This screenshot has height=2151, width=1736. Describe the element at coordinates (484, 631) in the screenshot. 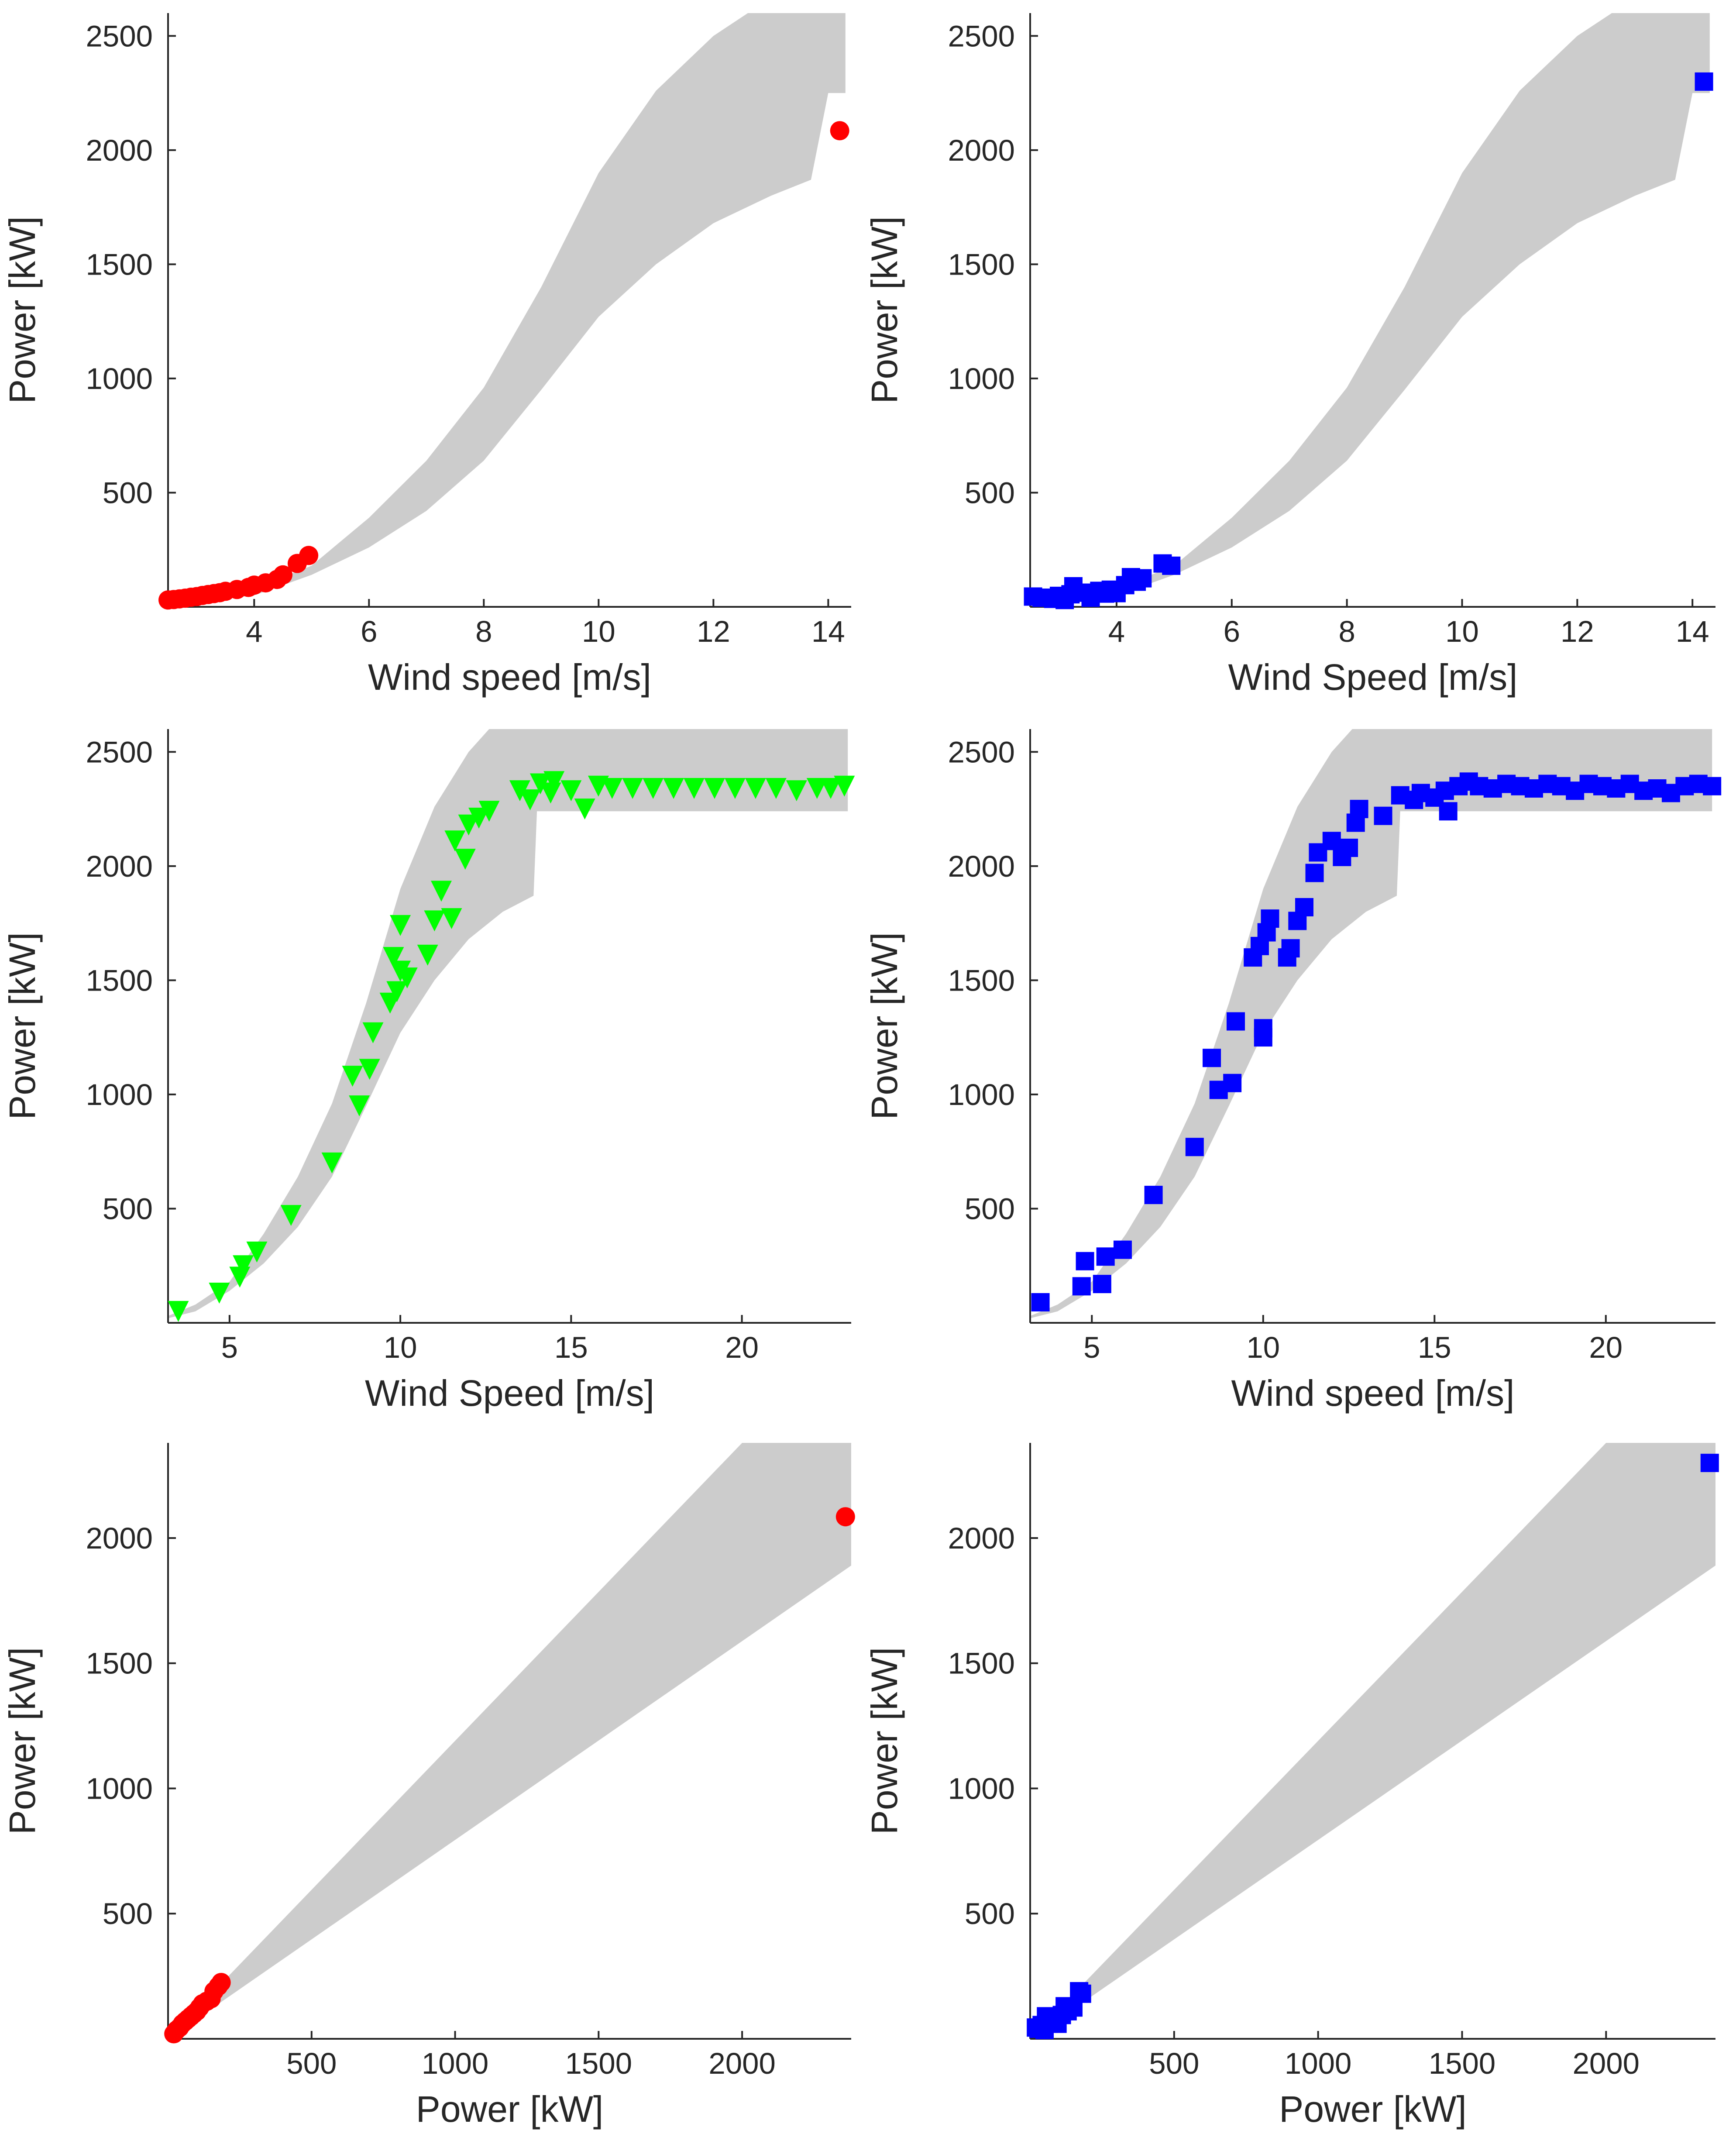

I see `x-tick-label: 8` at that location.